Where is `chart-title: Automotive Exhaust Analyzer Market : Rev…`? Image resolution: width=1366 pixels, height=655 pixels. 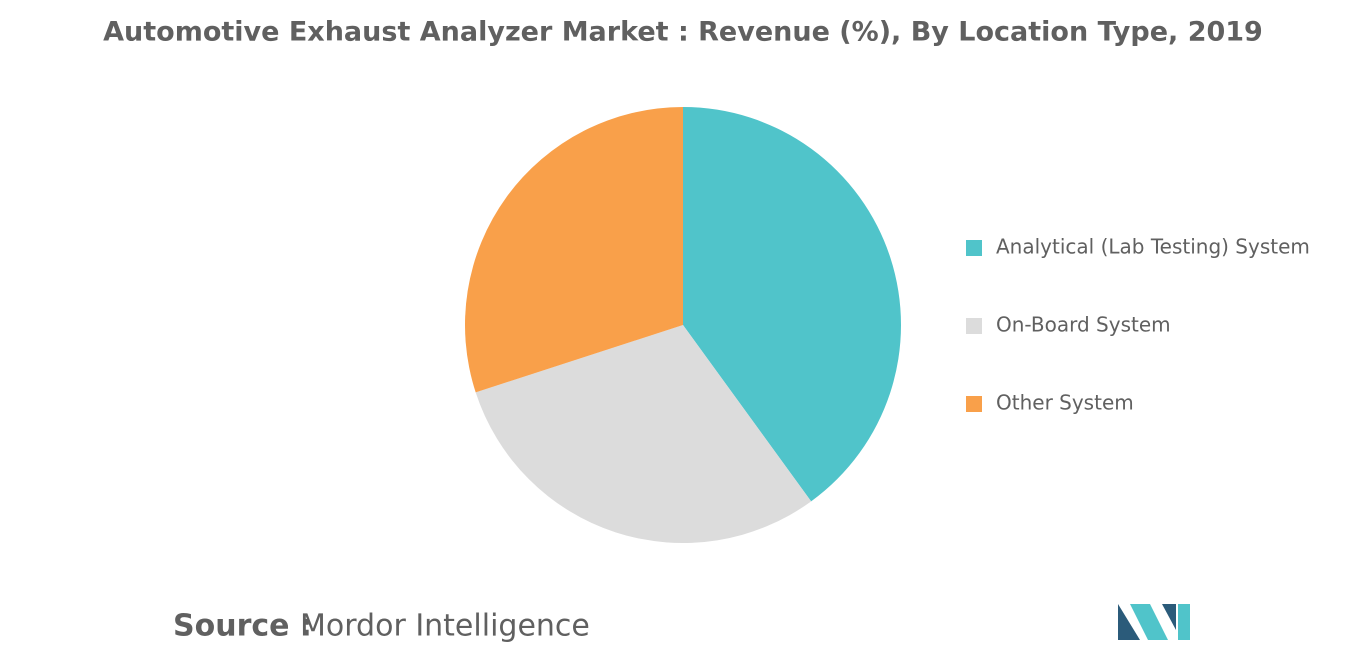 chart-title: Automotive Exhaust Analyzer Market : Rev… is located at coordinates (683, 32).